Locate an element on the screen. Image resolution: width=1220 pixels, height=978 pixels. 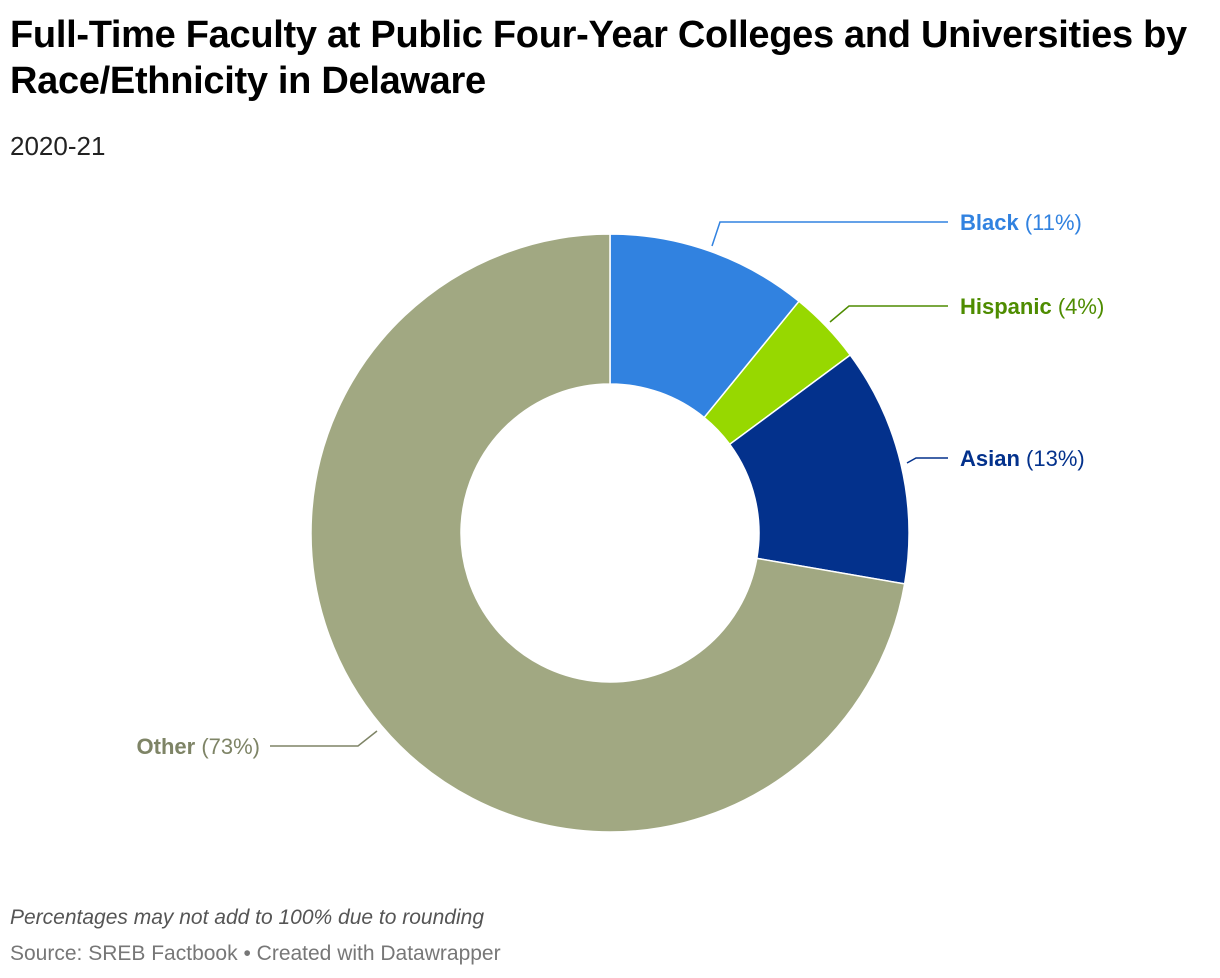
label-black-name: Black is located at coordinates (989, 222).